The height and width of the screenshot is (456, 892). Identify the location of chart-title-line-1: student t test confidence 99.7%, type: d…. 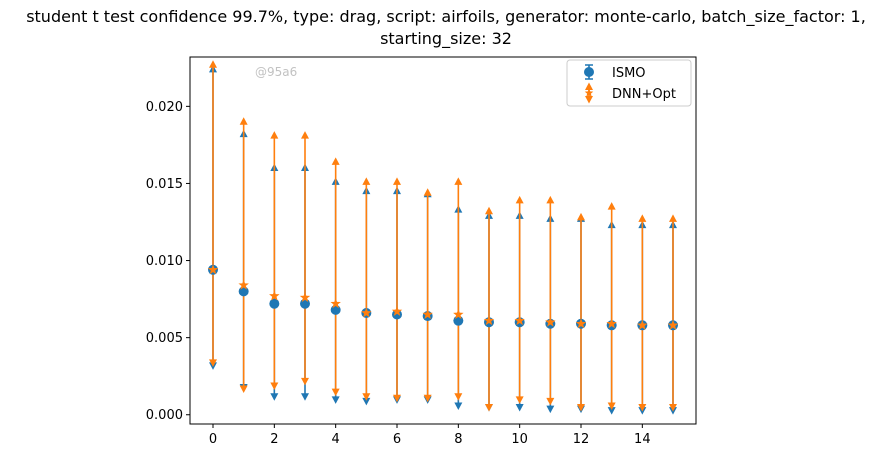
(446, 16).